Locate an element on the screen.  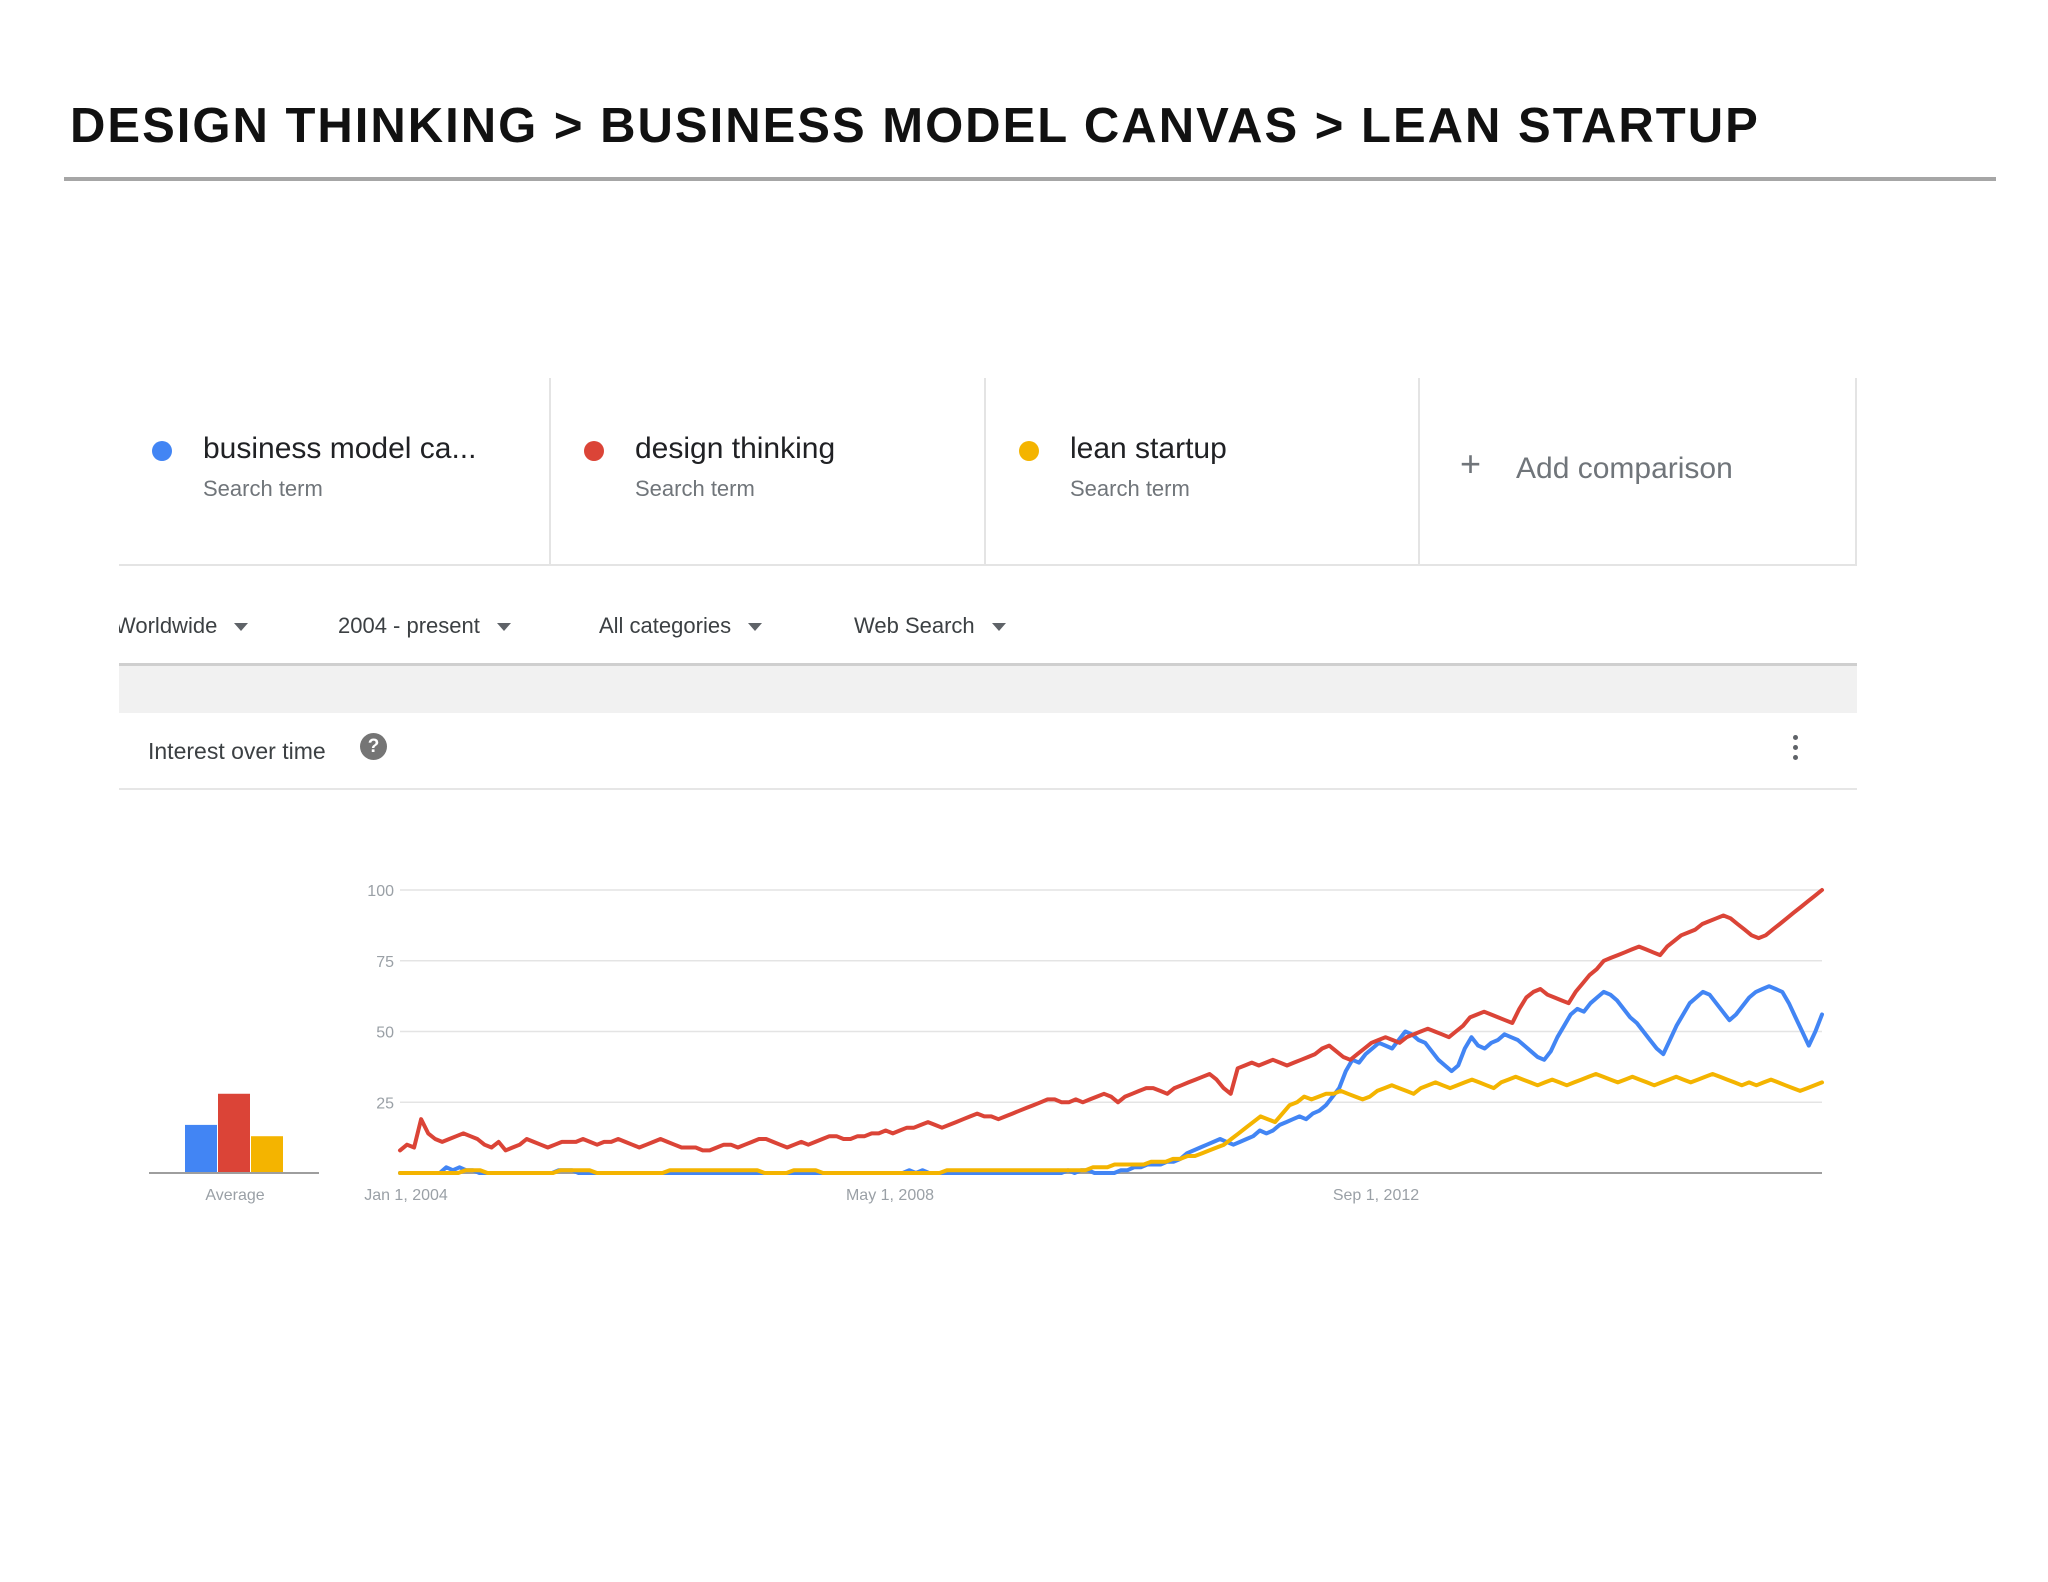
search-type-filter-label: Web Search is located at coordinates (914, 625).